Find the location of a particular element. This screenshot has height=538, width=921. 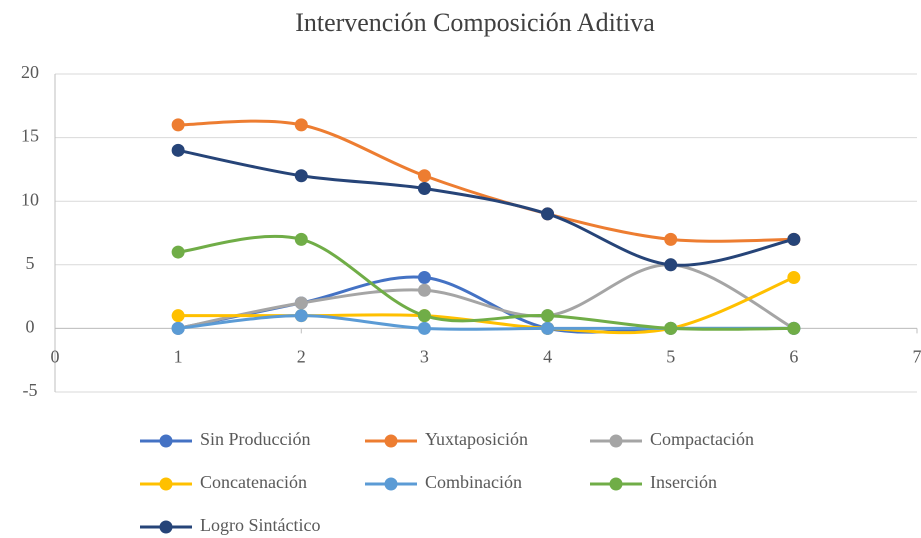

legend-label: Inserción is located at coordinates (683, 482).